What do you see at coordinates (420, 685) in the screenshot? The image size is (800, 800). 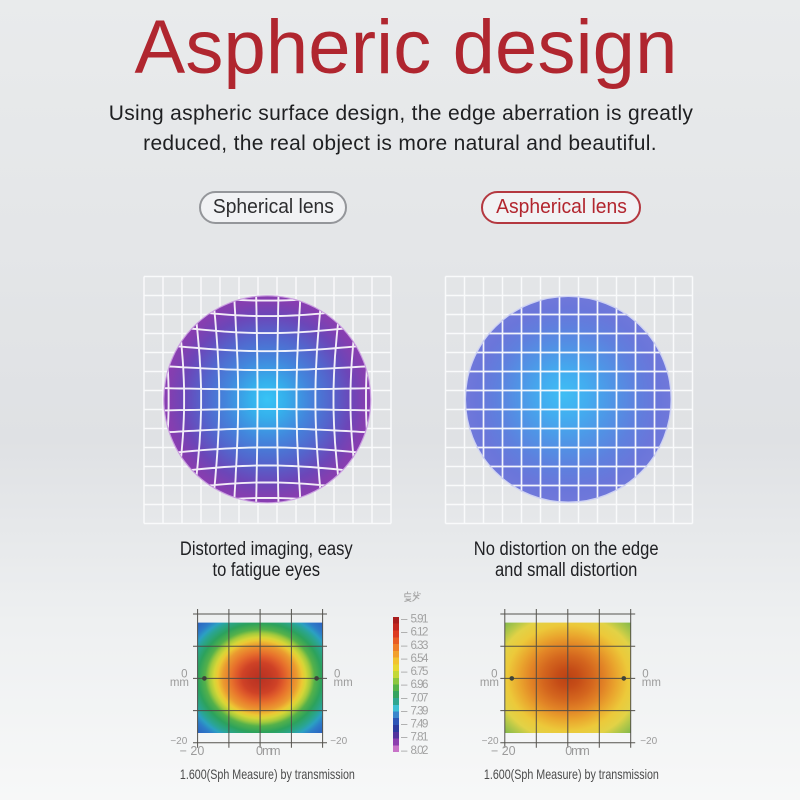 I see `svg-text: 6.96` at bounding box center [420, 685].